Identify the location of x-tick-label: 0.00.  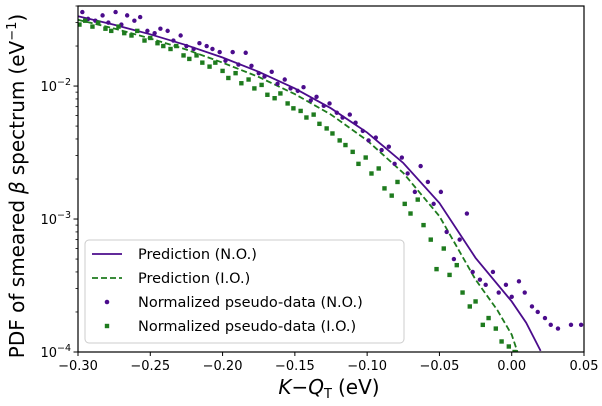
(511, 366).